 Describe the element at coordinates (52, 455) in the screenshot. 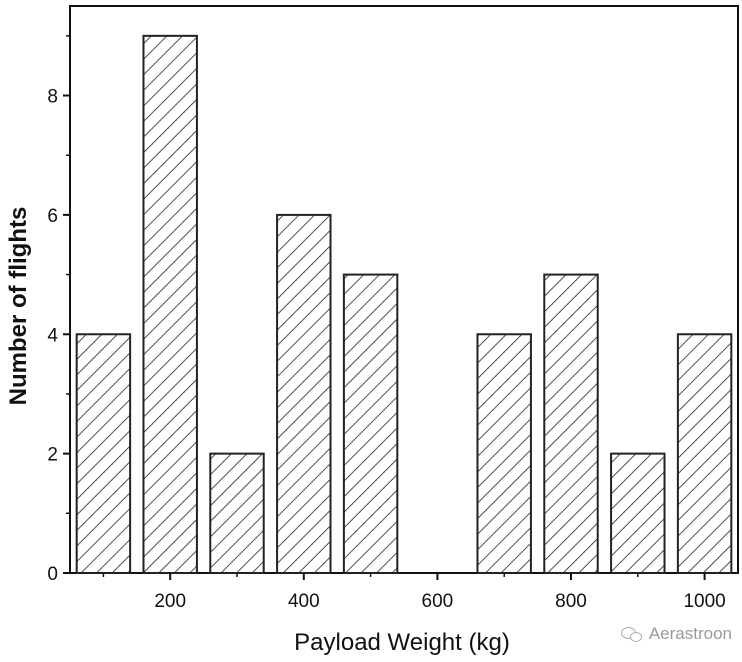

I see `y-tick-label: 2` at that location.